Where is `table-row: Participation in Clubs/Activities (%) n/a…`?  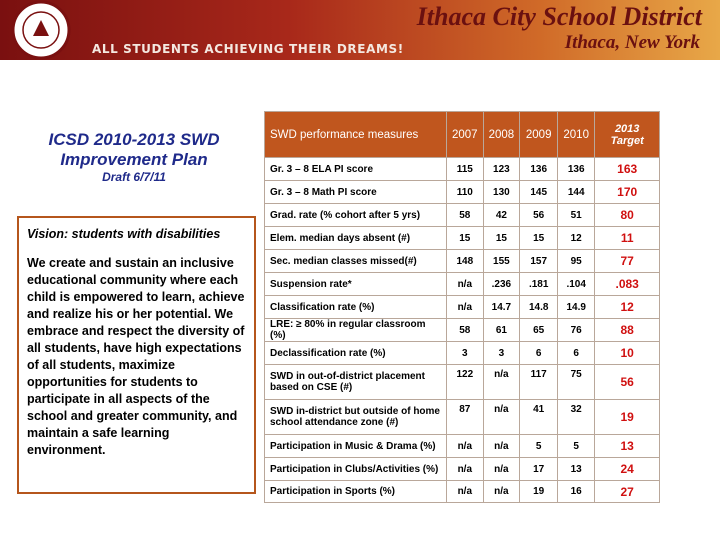
table-row: Participation in Clubs/Activities (%) n/a… is located at coordinates (462, 469).